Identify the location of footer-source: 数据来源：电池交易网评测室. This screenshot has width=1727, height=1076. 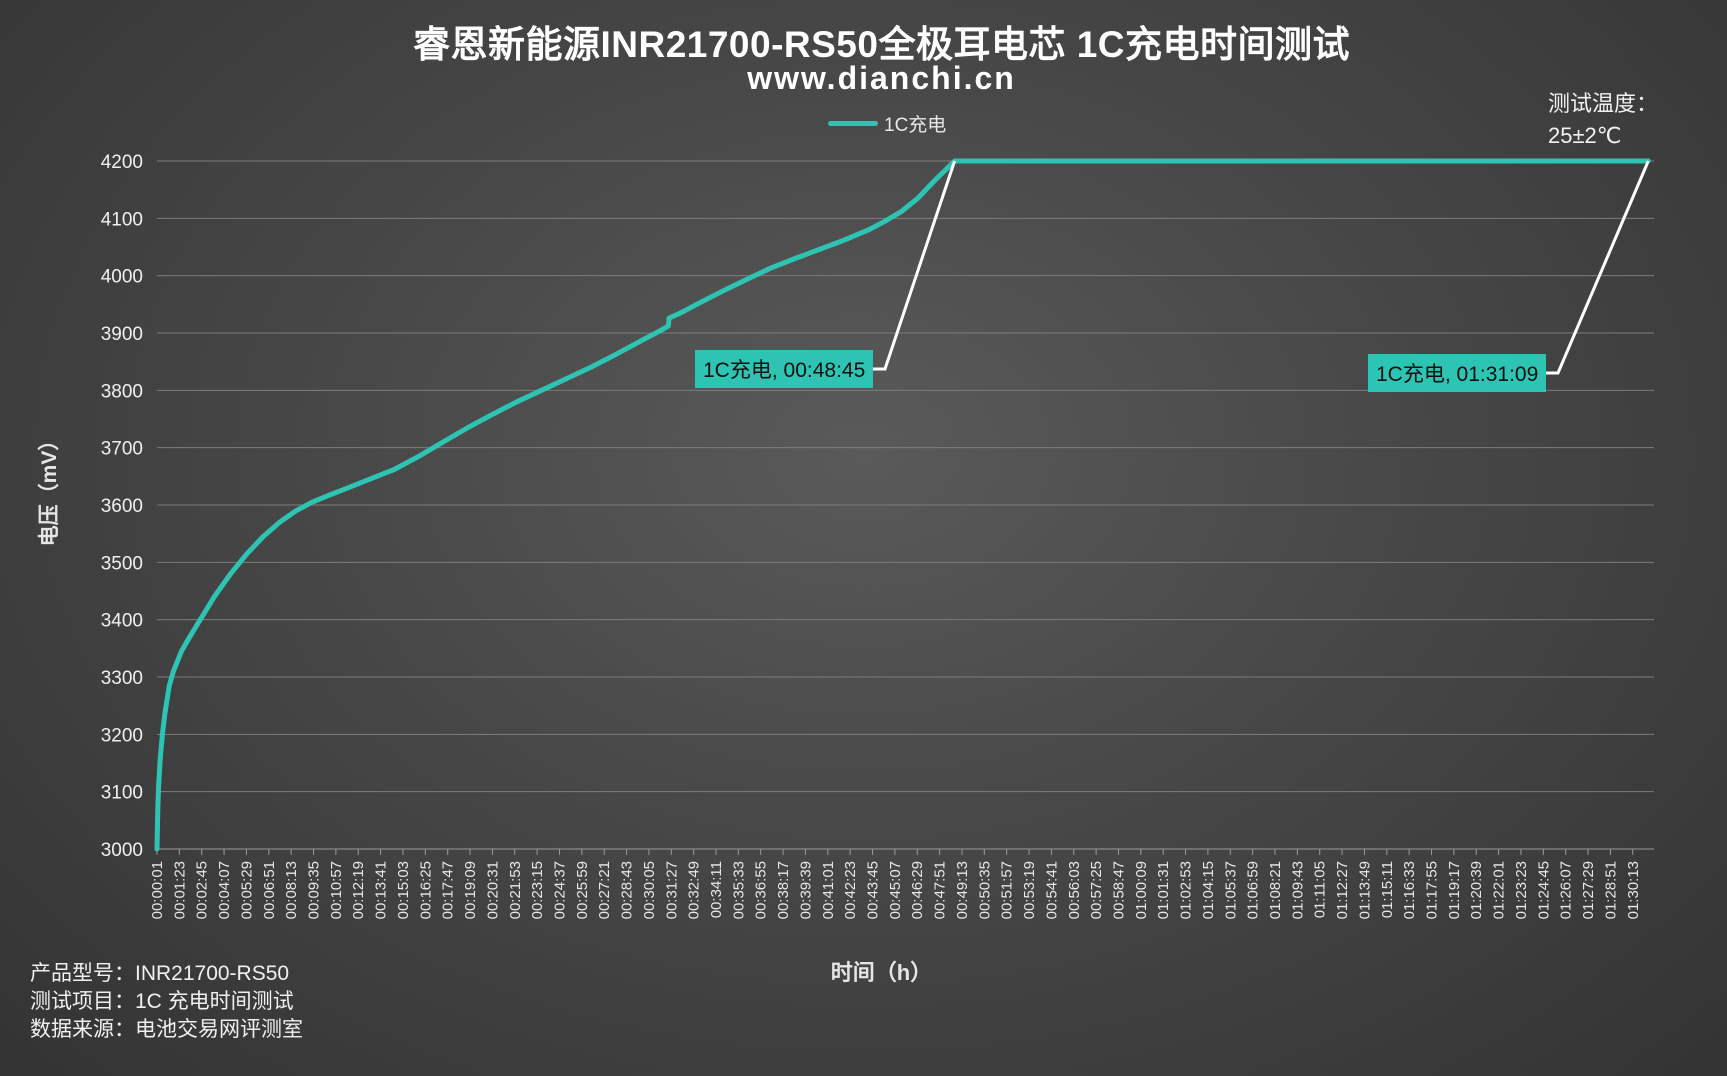
(166, 1029).